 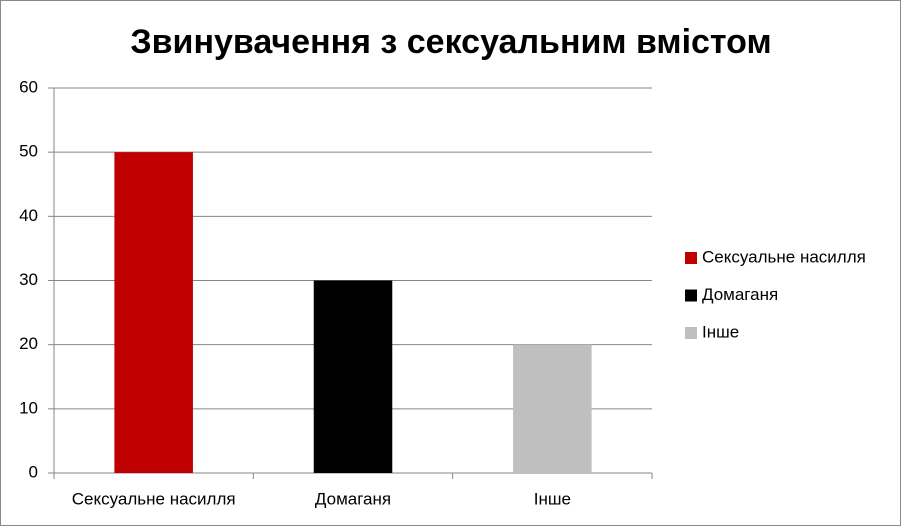 What do you see at coordinates (28, 151) in the screenshot?
I see `y-tick-label: 50` at bounding box center [28, 151].